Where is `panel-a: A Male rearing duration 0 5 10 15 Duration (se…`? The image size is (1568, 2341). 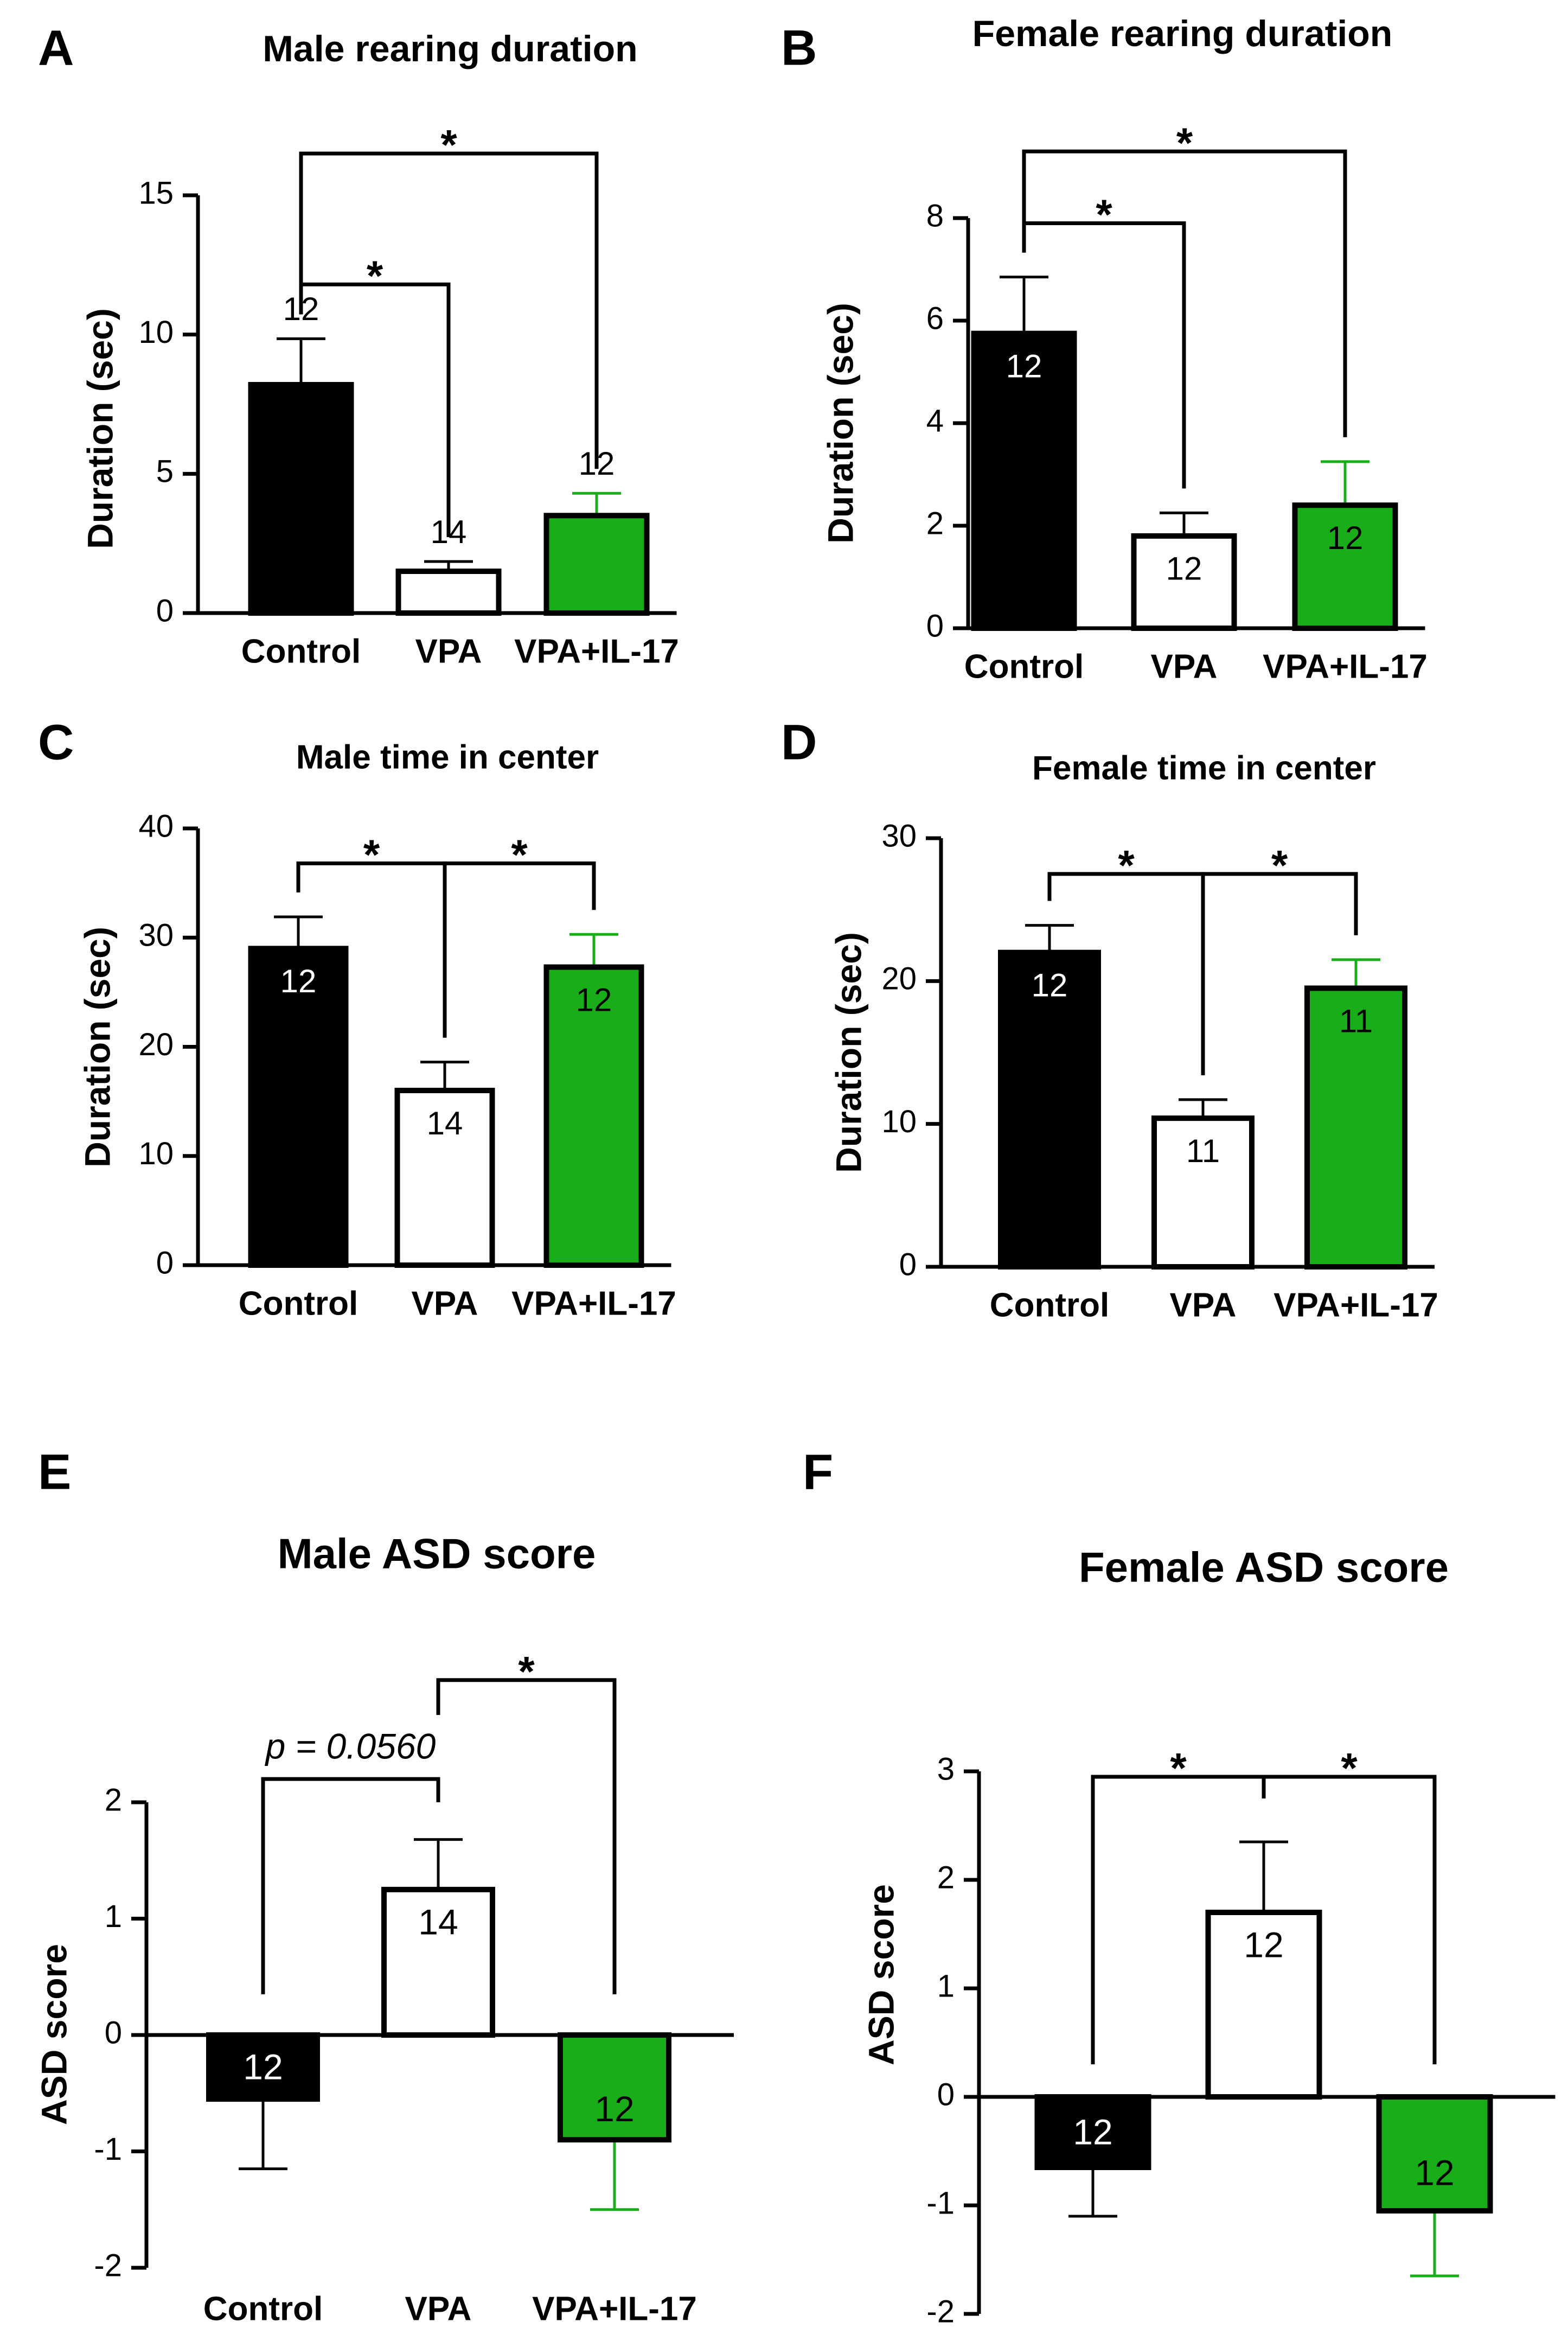
panel-a: A Male rearing duration 0 5 10 15 Duration (se… is located at coordinates (358, 345).